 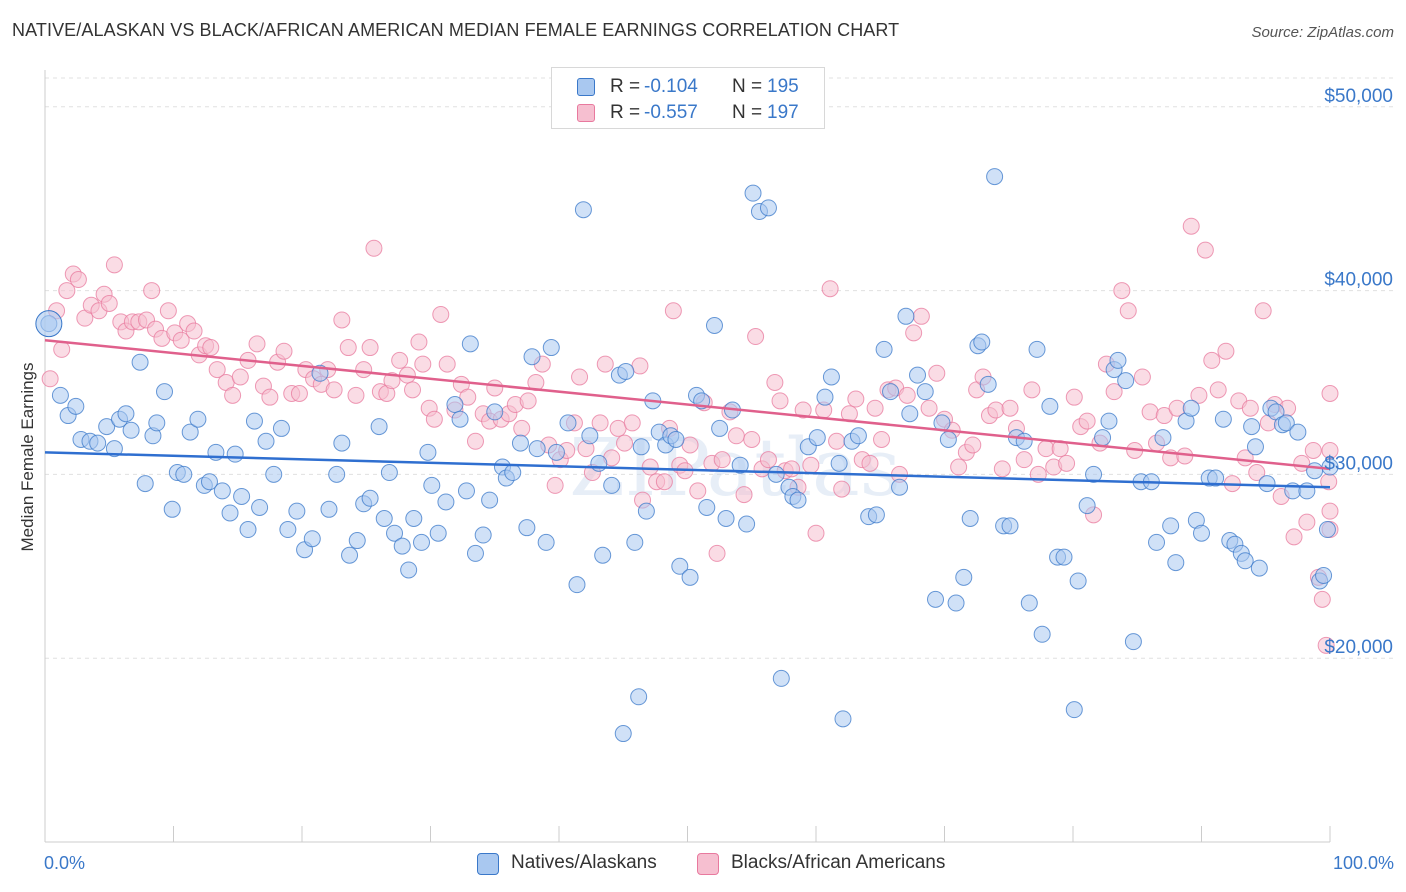 What do you see at coordinates (1358, 647) in the screenshot?
I see `y-tick-label: $20,000` at bounding box center [1358, 647].